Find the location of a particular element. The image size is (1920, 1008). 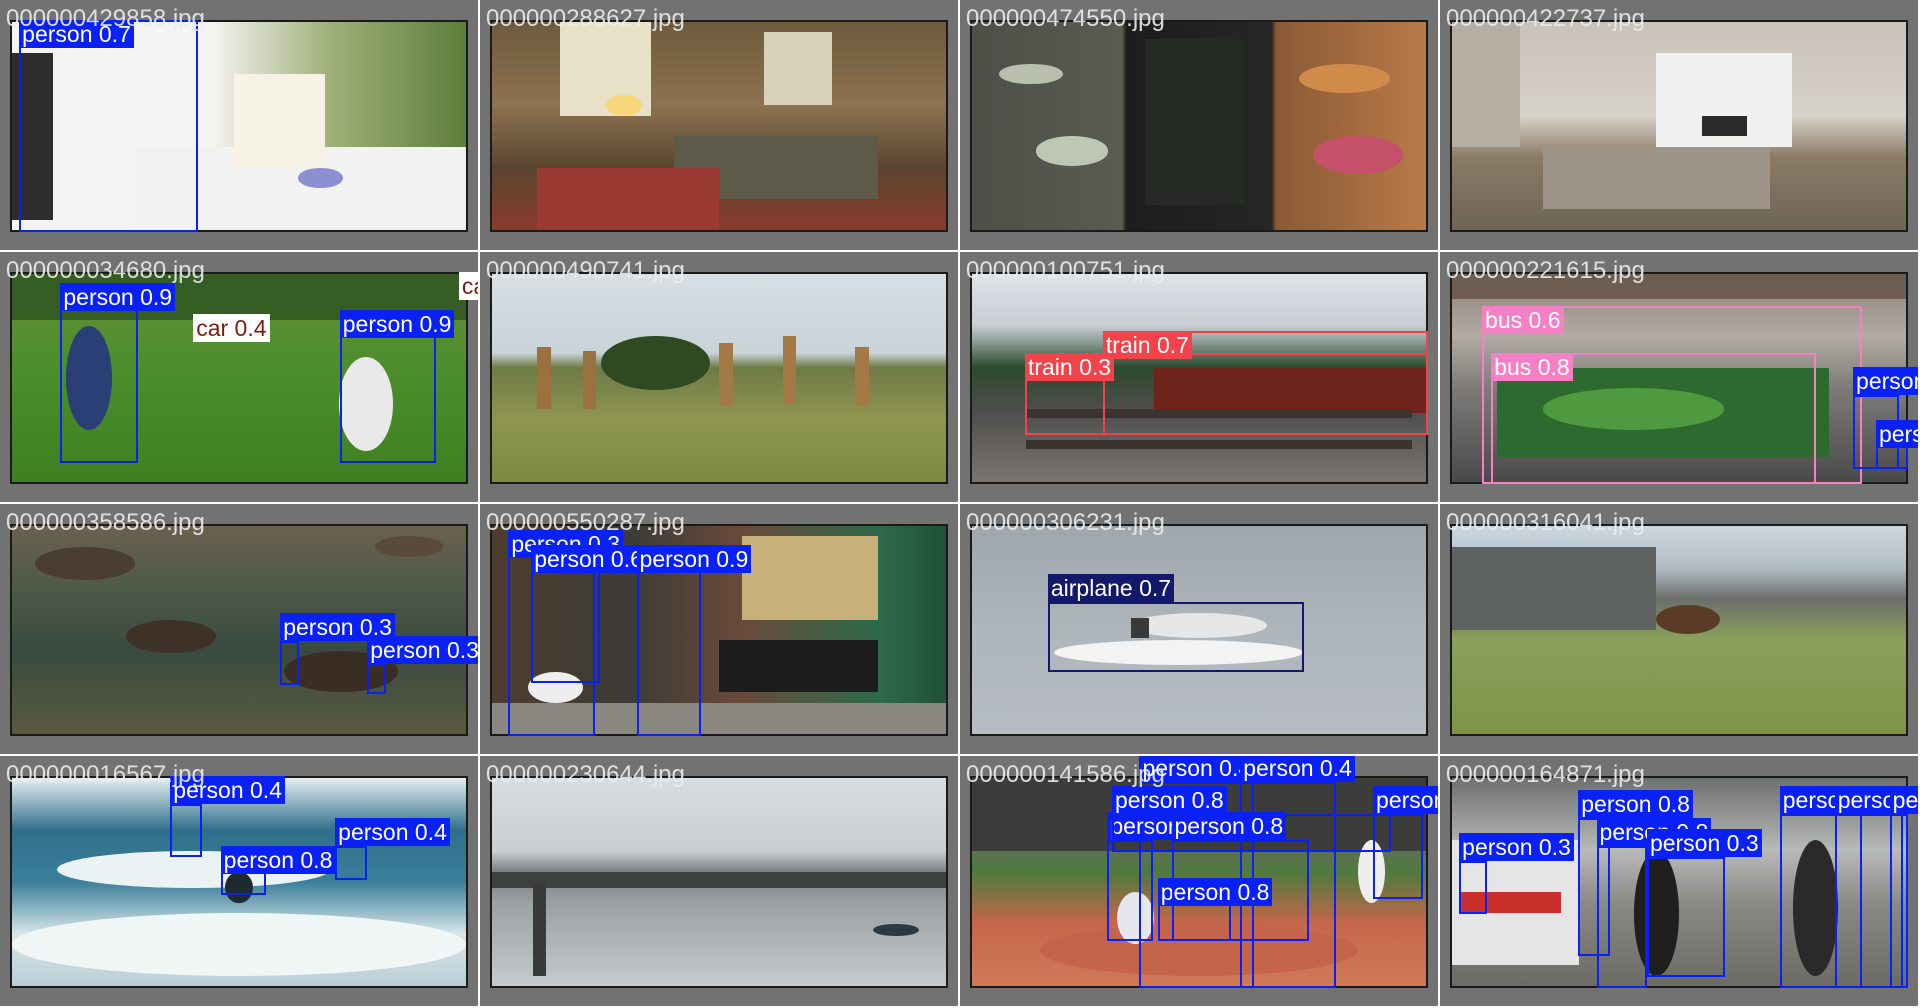

mosaic-tile: airplane 0.7 000000306231.jpg is located at coordinates (1199, 629).